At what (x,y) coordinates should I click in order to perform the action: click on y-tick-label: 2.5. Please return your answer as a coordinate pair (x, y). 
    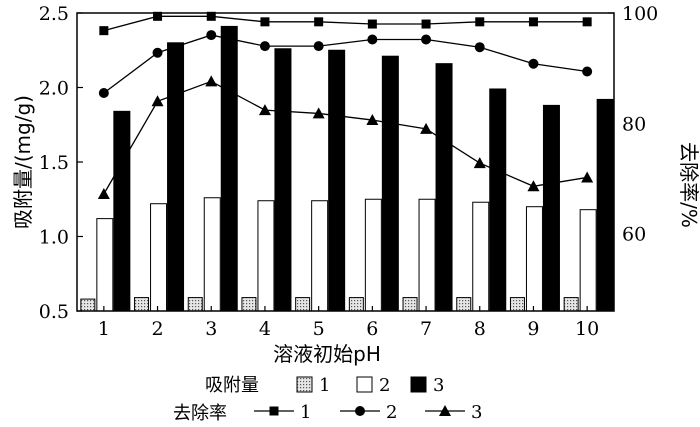
    Looking at the image, I should click on (54, 14).